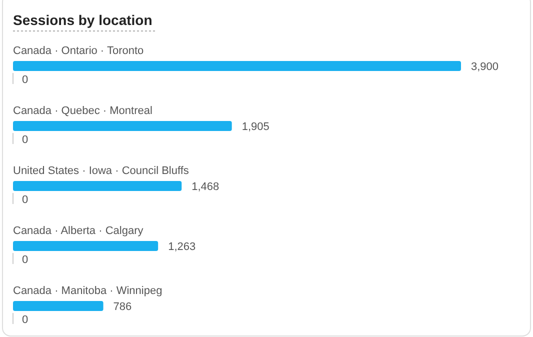 The width and height of the screenshot is (533, 337). What do you see at coordinates (206, 187) in the screenshot?
I see `data-label: 1,468` at bounding box center [206, 187].